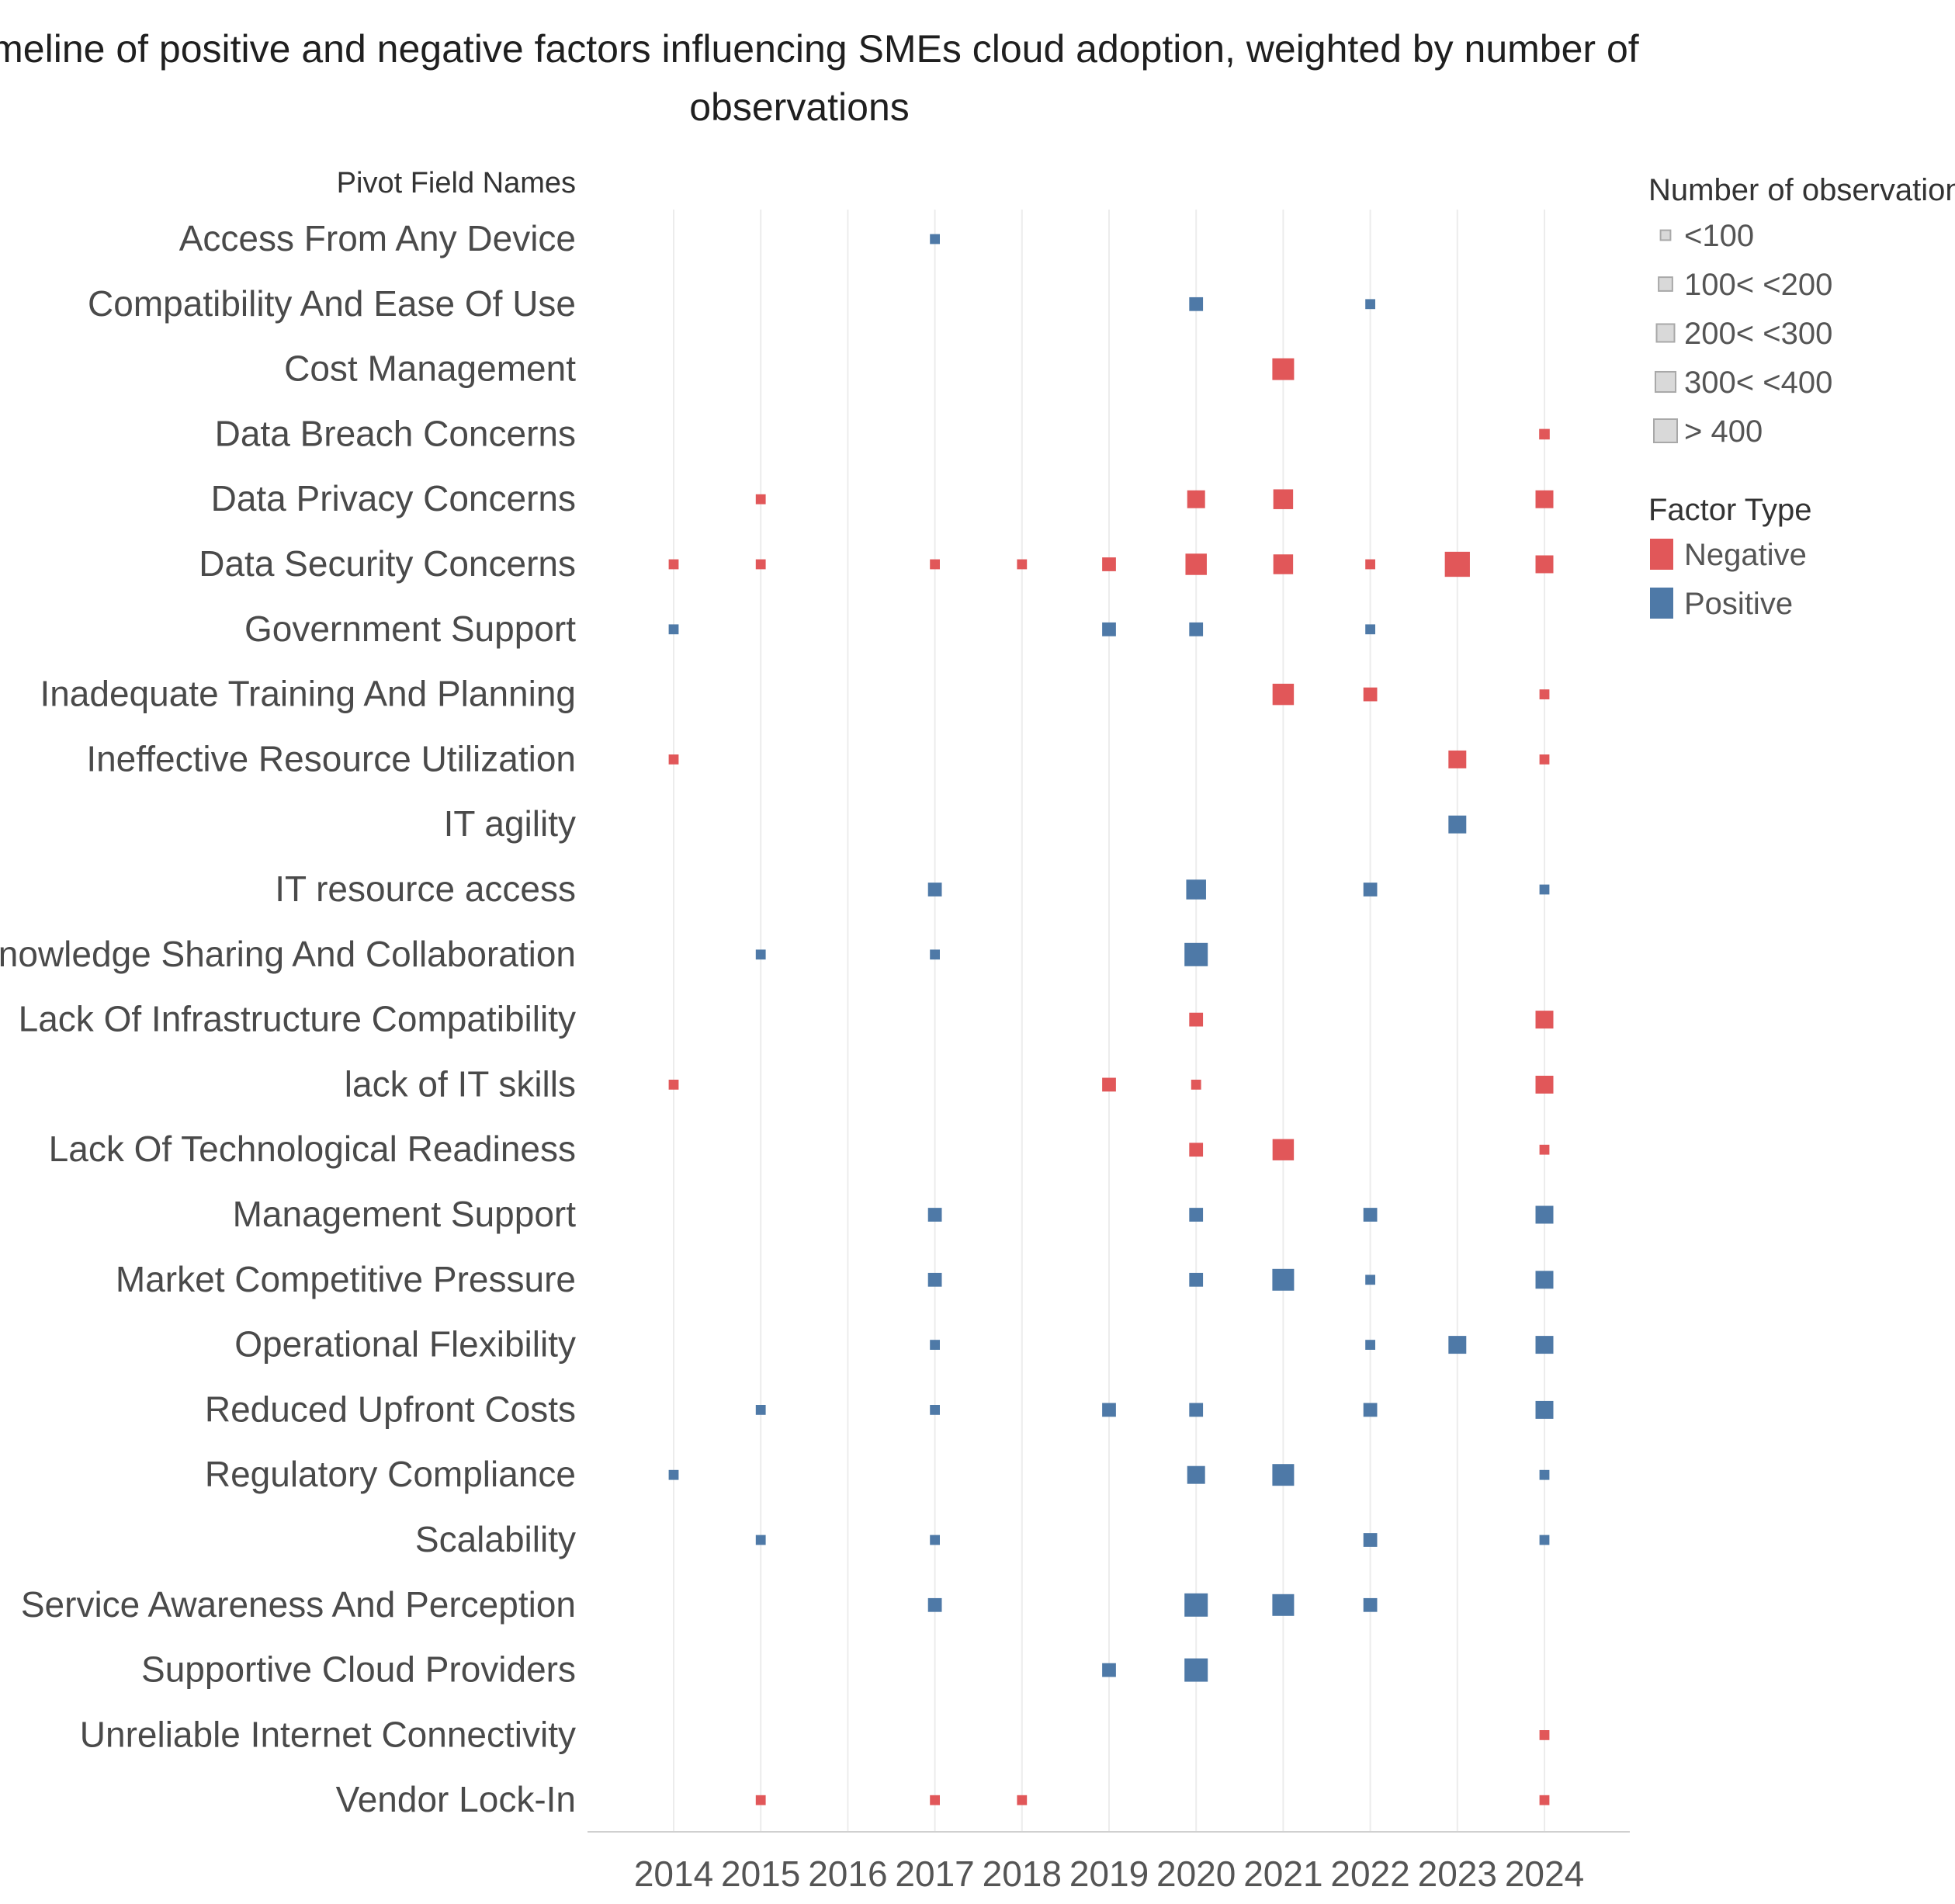  Describe the element at coordinates (673, 1475) in the screenshot. I see `mark-regulatory-compliance-2014` at that location.